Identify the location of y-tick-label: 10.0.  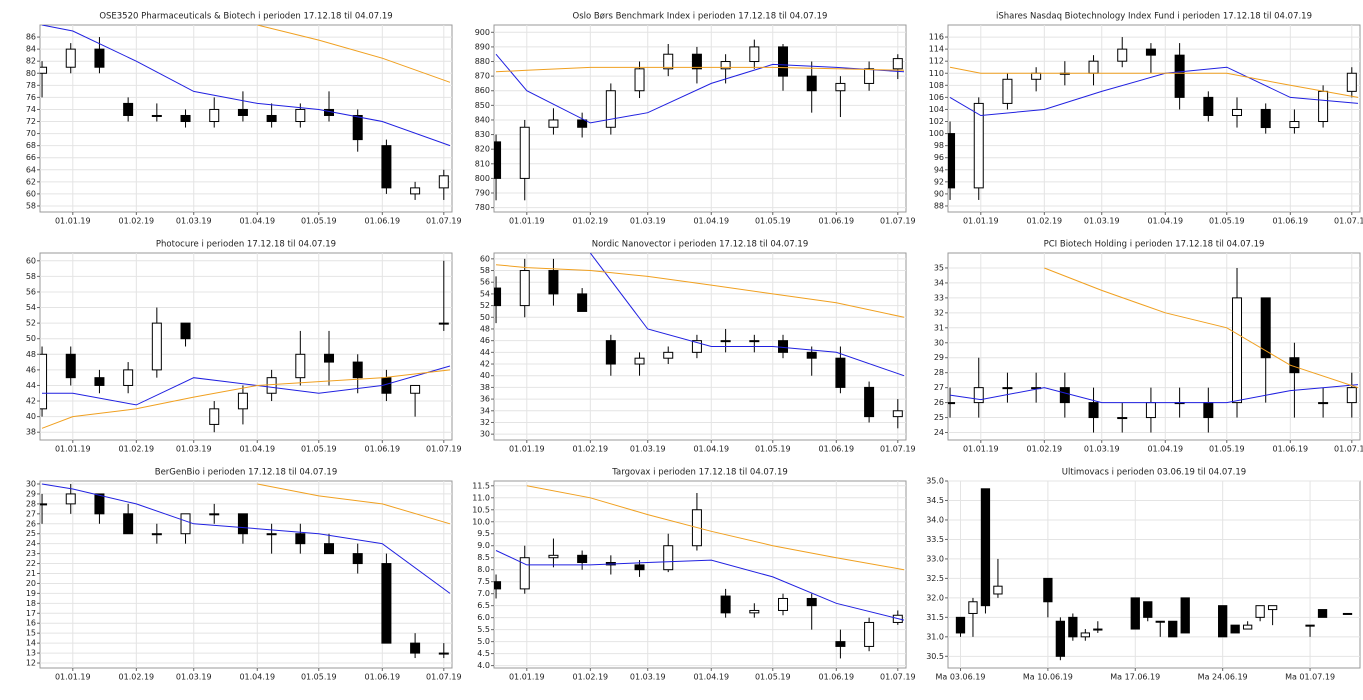
(481, 521).